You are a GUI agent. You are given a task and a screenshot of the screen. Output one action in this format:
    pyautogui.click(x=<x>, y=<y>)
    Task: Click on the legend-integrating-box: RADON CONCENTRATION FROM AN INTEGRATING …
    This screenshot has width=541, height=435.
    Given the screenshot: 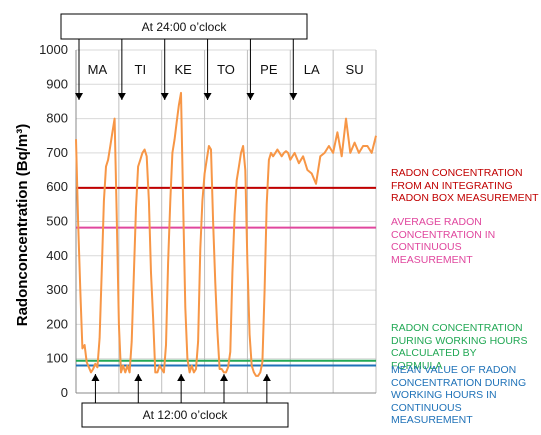 What is the action you would take?
    pyautogui.click(x=465, y=186)
    